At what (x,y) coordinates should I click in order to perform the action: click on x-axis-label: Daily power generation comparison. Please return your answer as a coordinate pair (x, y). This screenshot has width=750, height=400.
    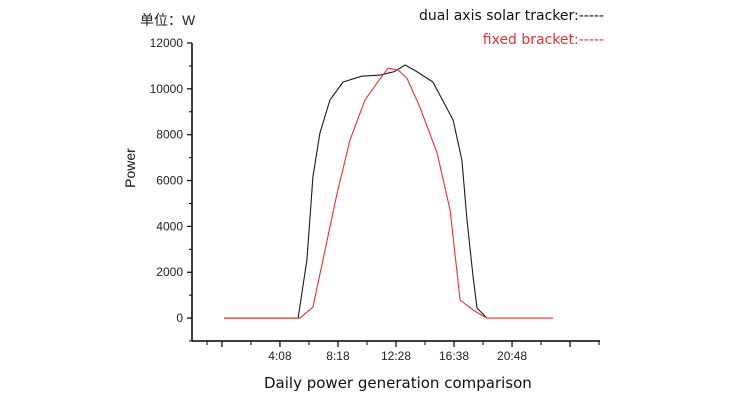
    Looking at the image, I should click on (398, 383).